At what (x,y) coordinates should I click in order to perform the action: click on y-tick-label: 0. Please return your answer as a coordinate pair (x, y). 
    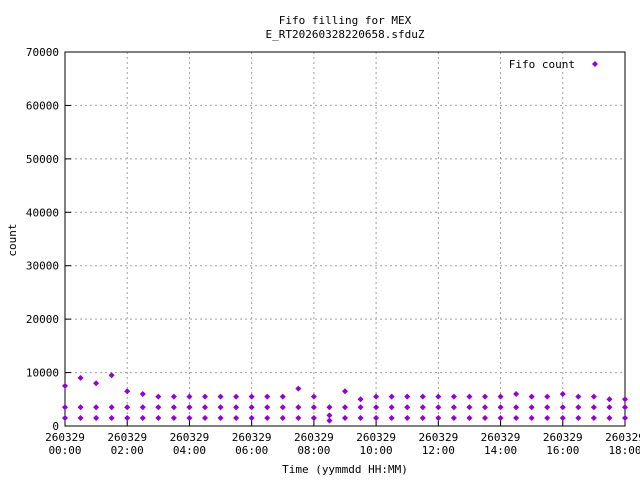
    Looking at the image, I should click on (55, 426).